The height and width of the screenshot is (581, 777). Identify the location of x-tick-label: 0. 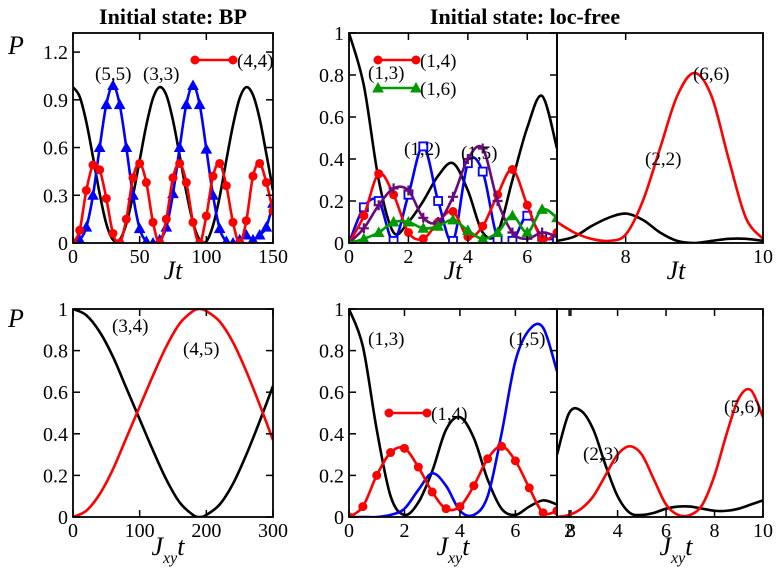
(349, 531).